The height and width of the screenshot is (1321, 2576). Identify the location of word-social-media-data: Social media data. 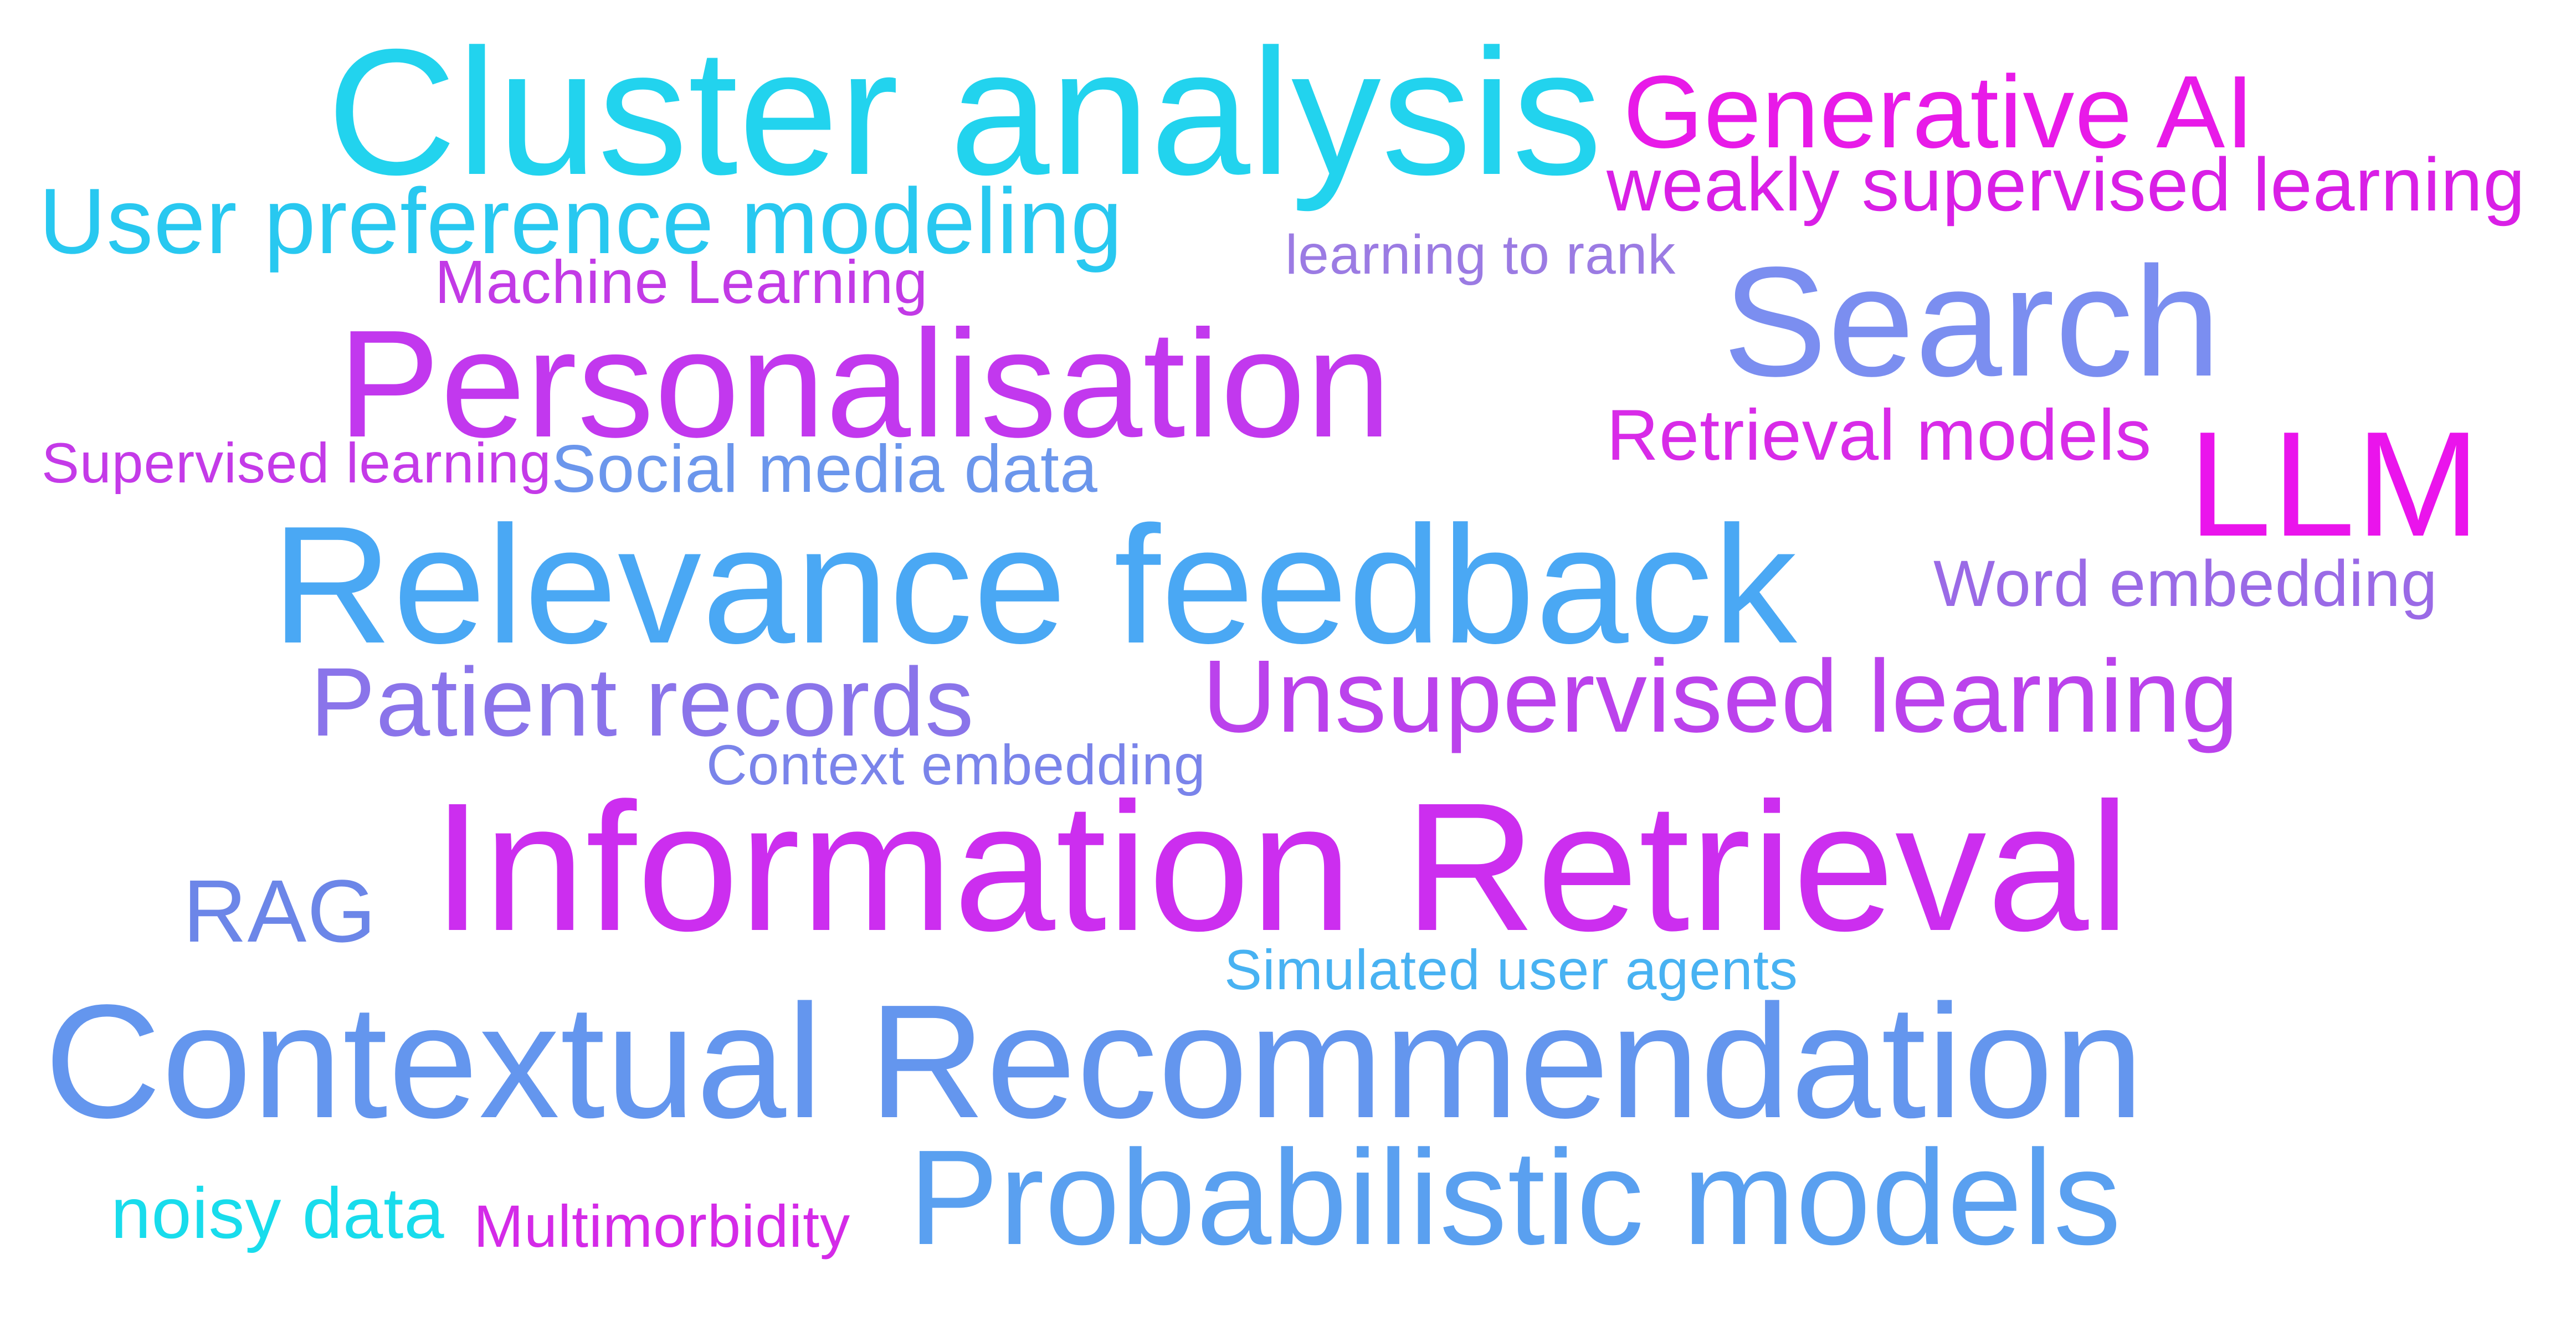
(824, 468).